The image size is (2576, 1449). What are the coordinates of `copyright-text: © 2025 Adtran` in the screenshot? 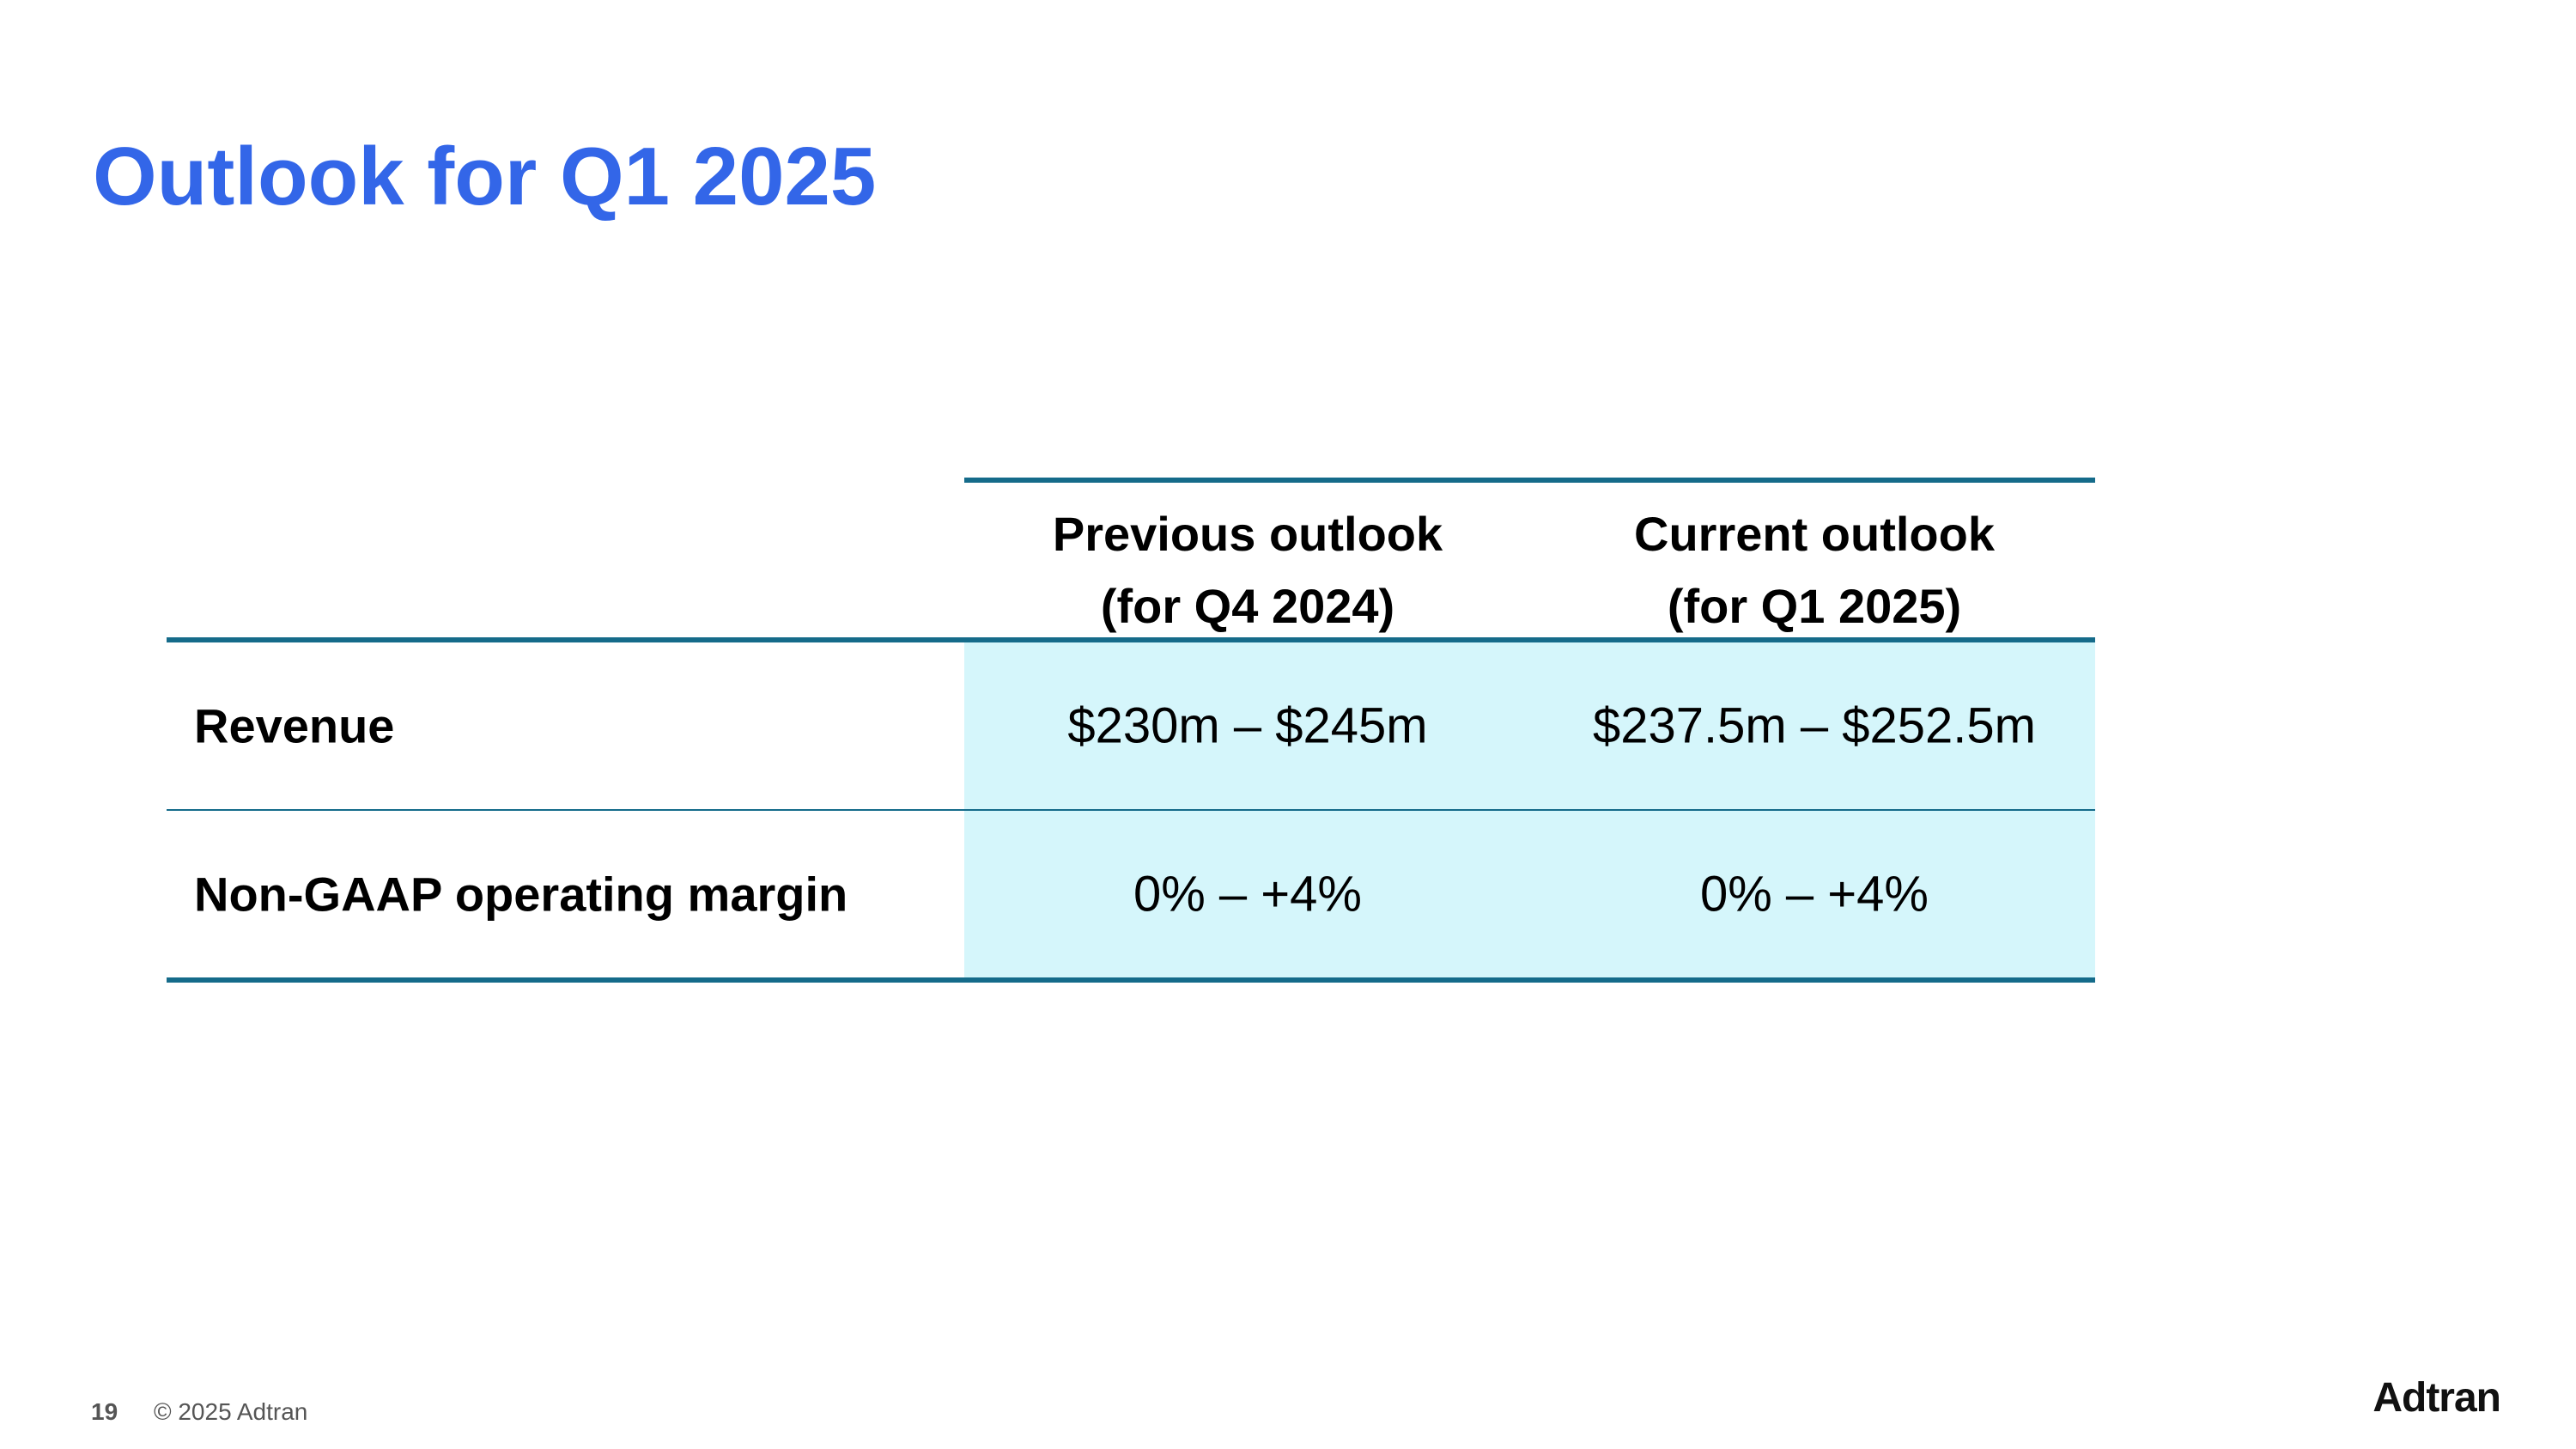 It's located at (230, 1411).